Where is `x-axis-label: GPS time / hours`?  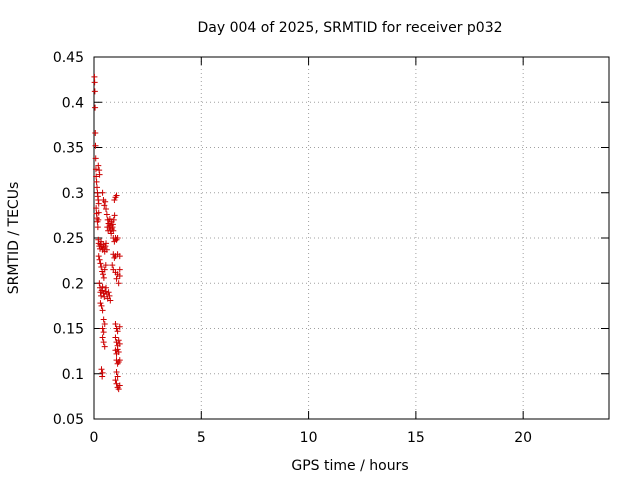
x-axis-label: GPS time / hours is located at coordinates (349, 466).